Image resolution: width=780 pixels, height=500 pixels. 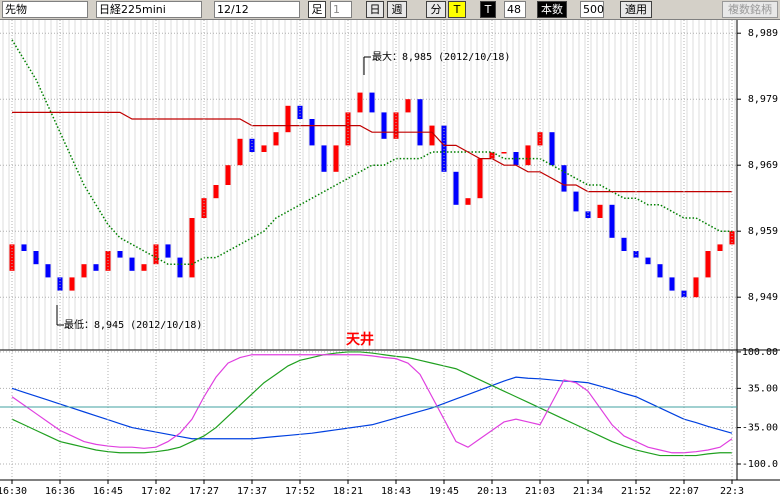 What do you see at coordinates (444, 491) in the screenshot?
I see `x-tick-label: 19:45` at bounding box center [444, 491].